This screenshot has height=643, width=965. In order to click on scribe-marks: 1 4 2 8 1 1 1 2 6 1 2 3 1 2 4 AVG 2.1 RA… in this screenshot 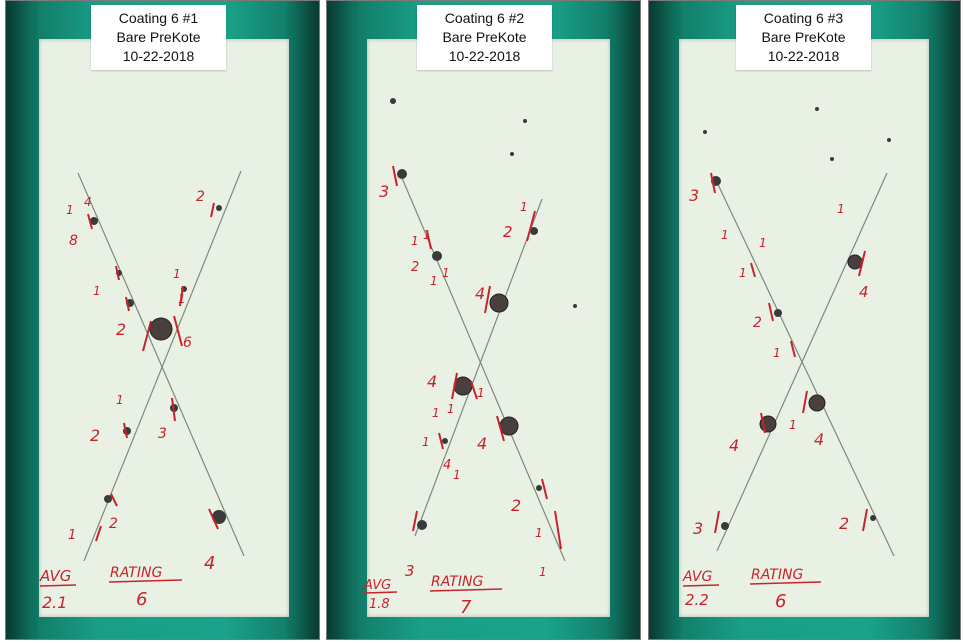, I will do `click(142, 391)`.